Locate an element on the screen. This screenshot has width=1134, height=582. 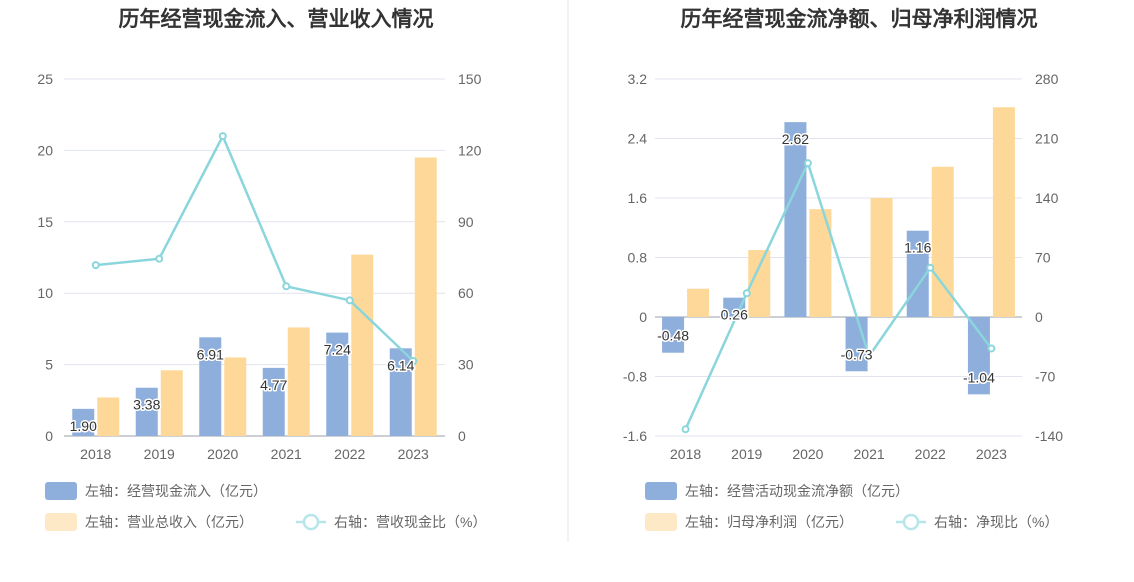
right-axis-tick: 30 is located at coordinates (466, 365).